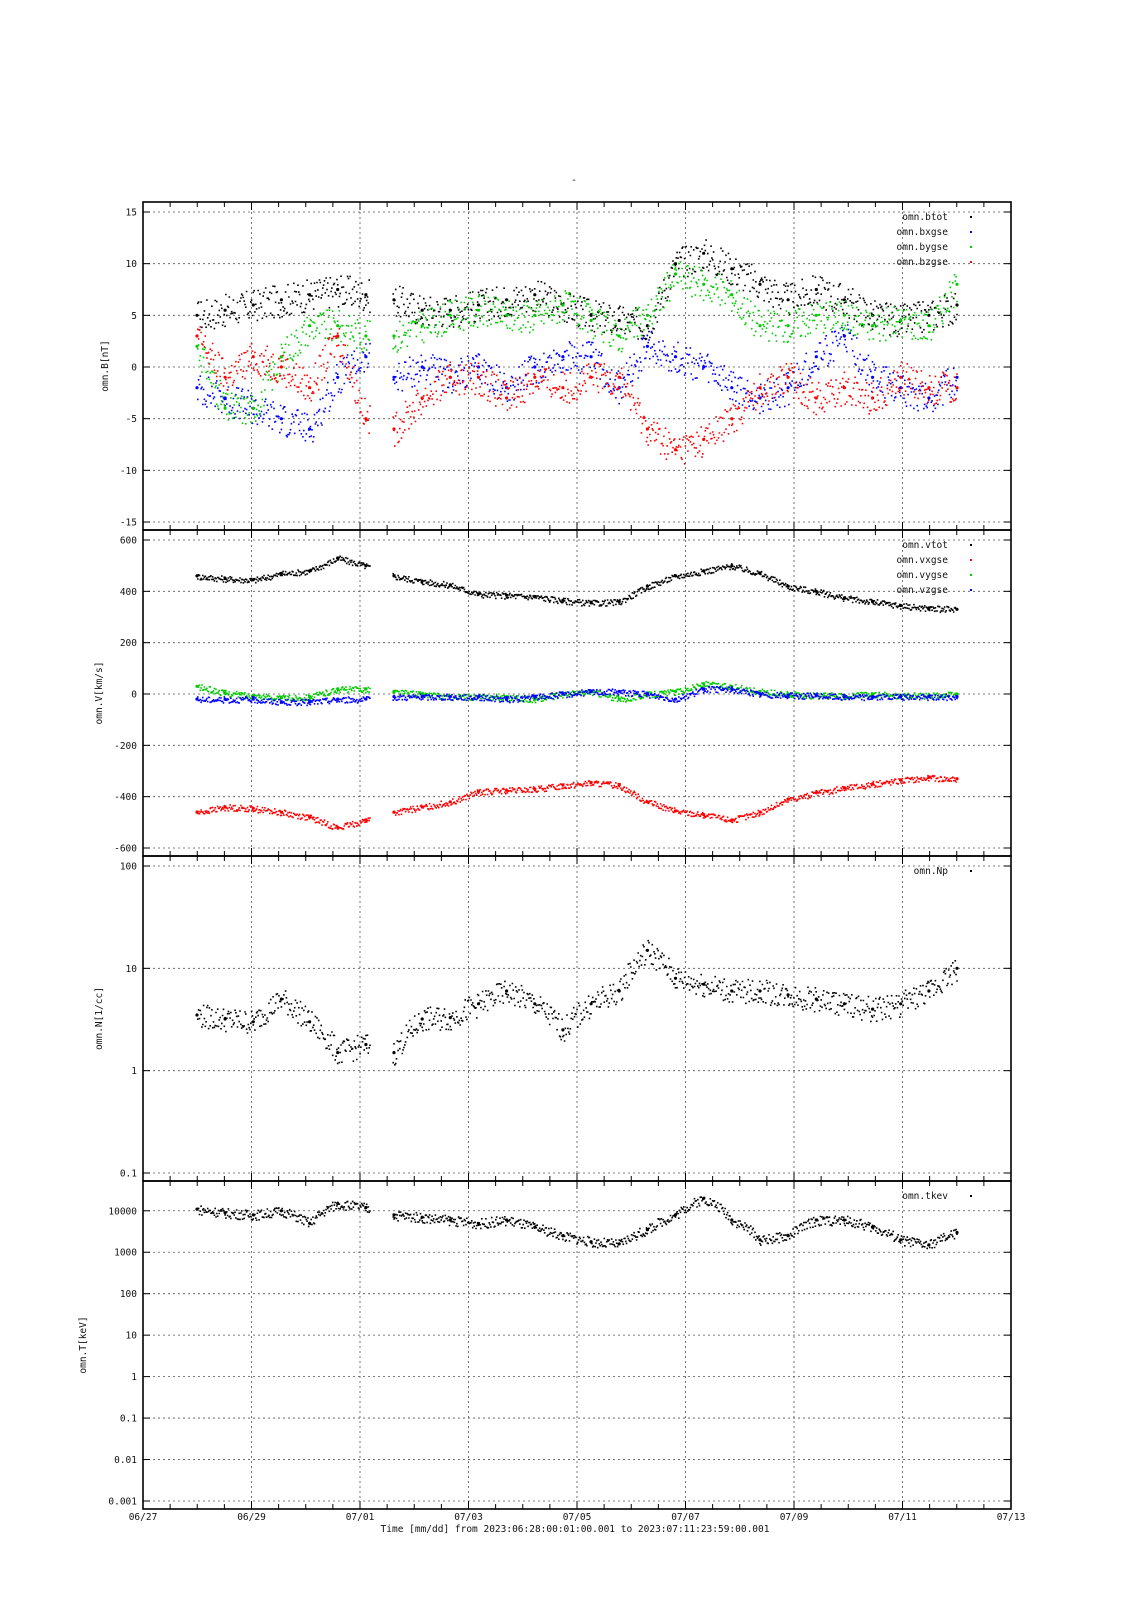 The width and height of the screenshot is (1131, 1600). What do you see at coordinates (128, 523) in the screenshot?
I see `y-tick-label: -15` at bounding box center [128, 523].